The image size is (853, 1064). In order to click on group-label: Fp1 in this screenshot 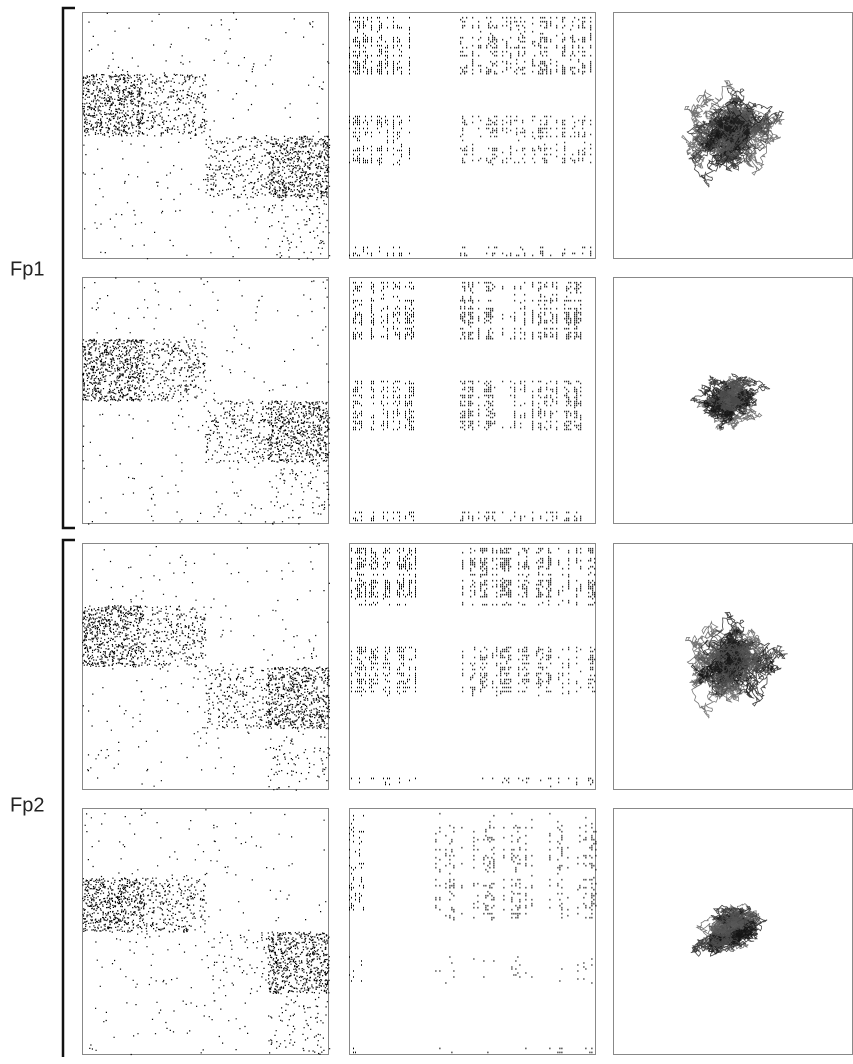, I will do `click(27, 269)`.